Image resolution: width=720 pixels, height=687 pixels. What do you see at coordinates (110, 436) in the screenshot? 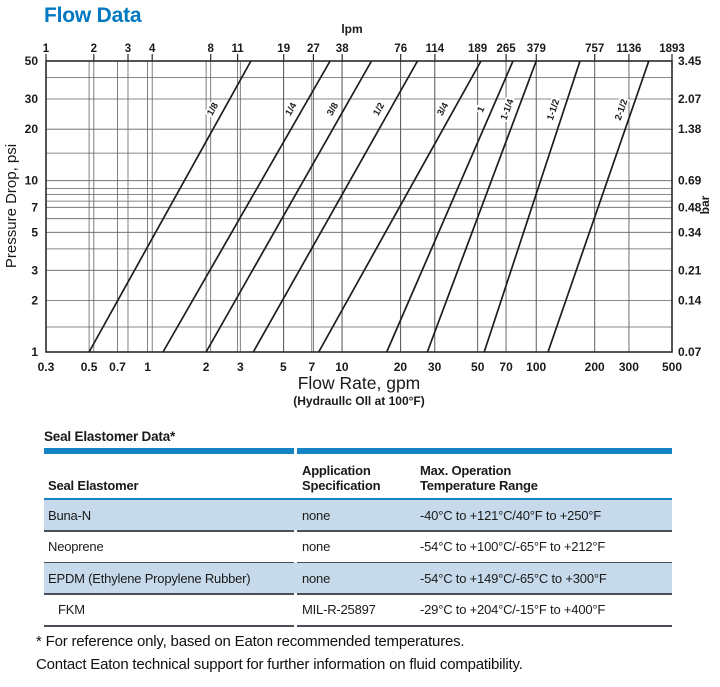
I see `table-title: Seal Elastomer Data*` at bounding box center [110, 436].